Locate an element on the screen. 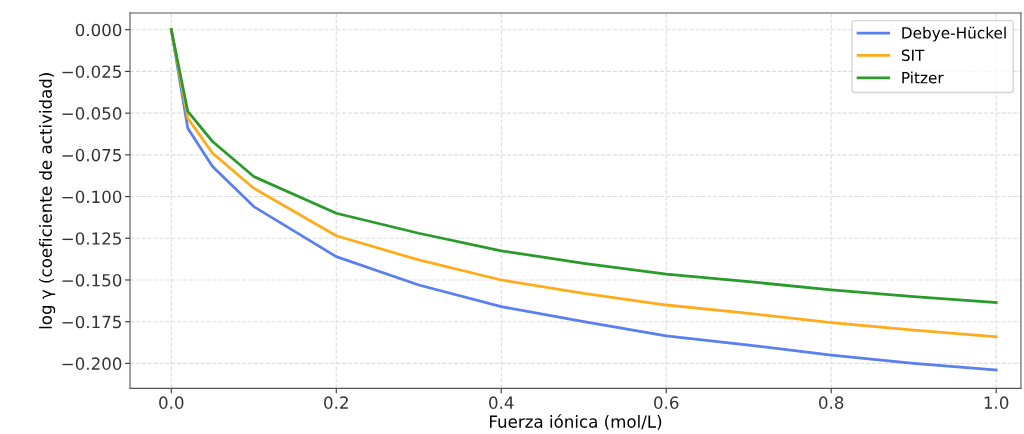 The width and height of the screenshot is (1024, 434). legend-label: SIT is located at coordinates (913, 55).